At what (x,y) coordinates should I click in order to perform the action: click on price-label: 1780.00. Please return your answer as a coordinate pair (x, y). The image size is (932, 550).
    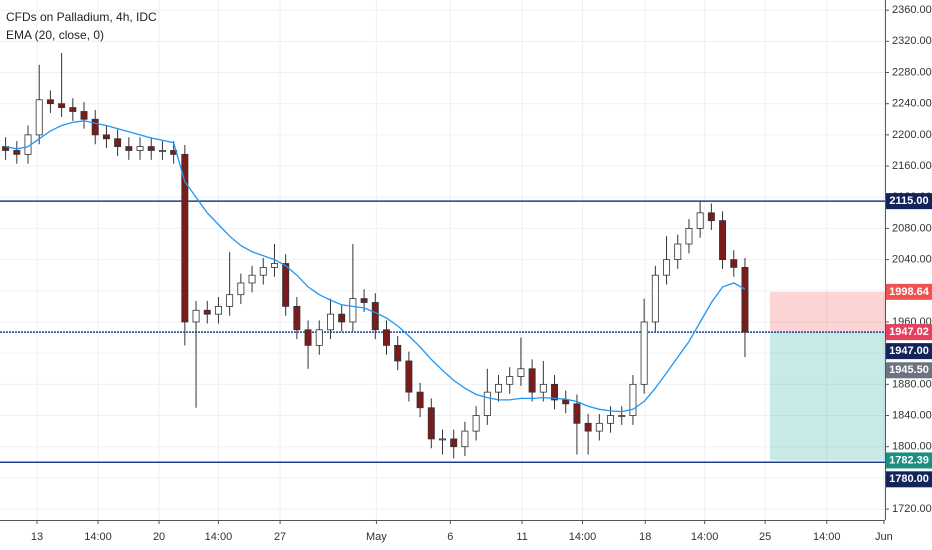
    Looking at the image, I should click on (909, 479).